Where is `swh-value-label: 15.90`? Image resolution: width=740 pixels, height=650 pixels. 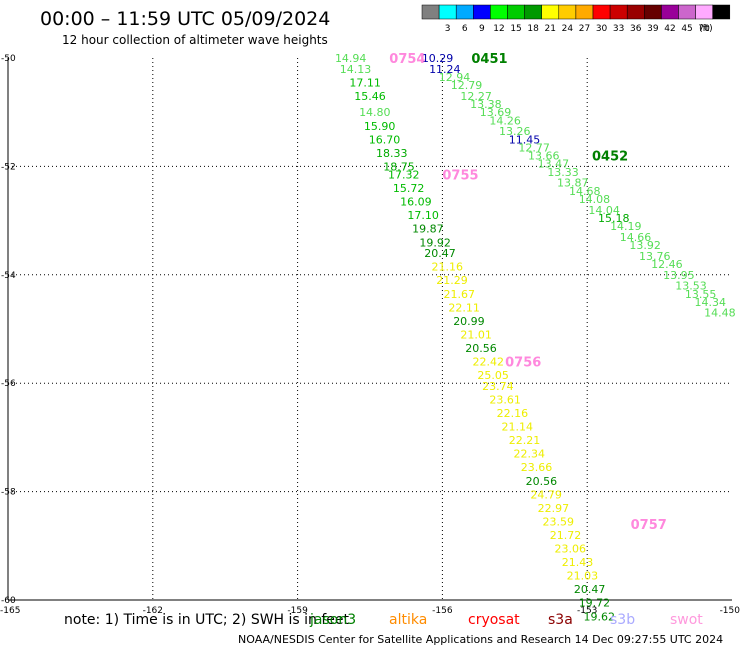 swh-value-label: 15.90 is located at coordinates (380, 126).